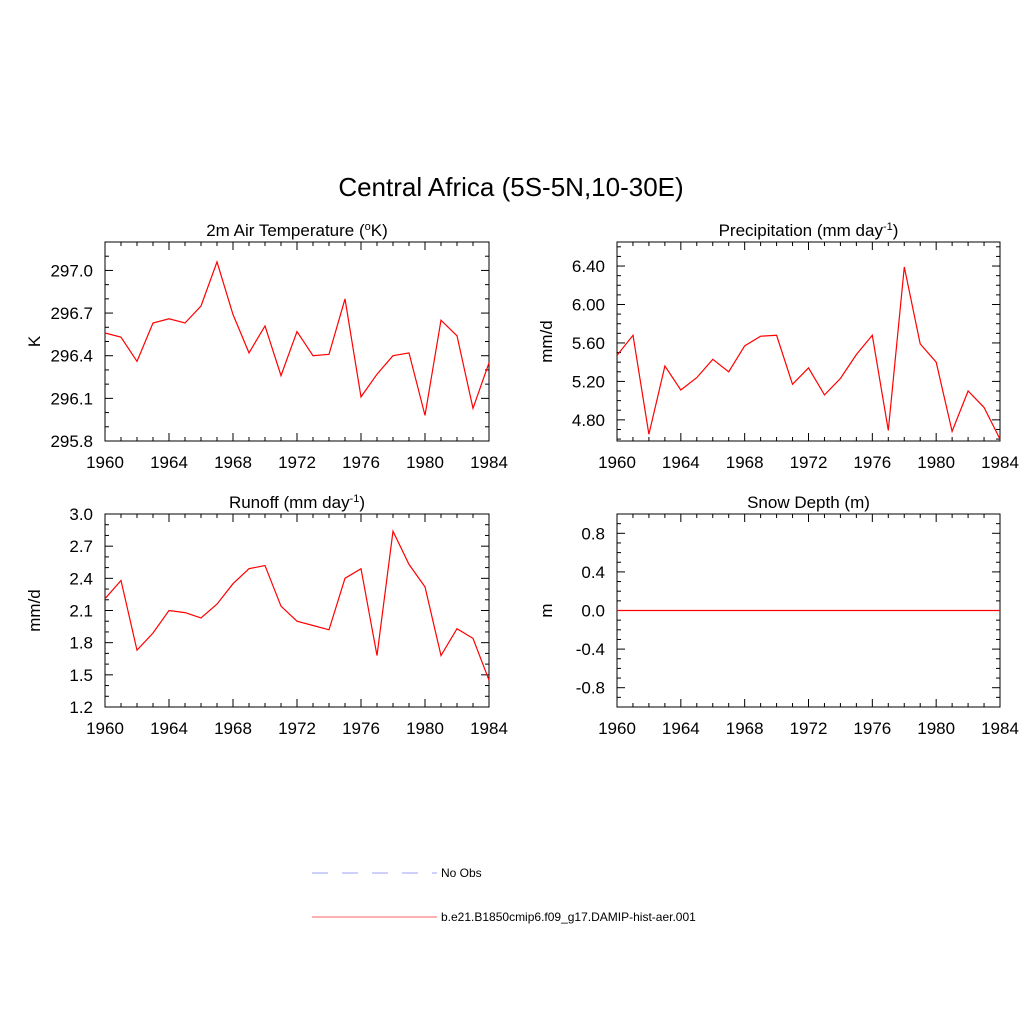  I want to click on y-tick-label: 5.20, so click(588, 381).